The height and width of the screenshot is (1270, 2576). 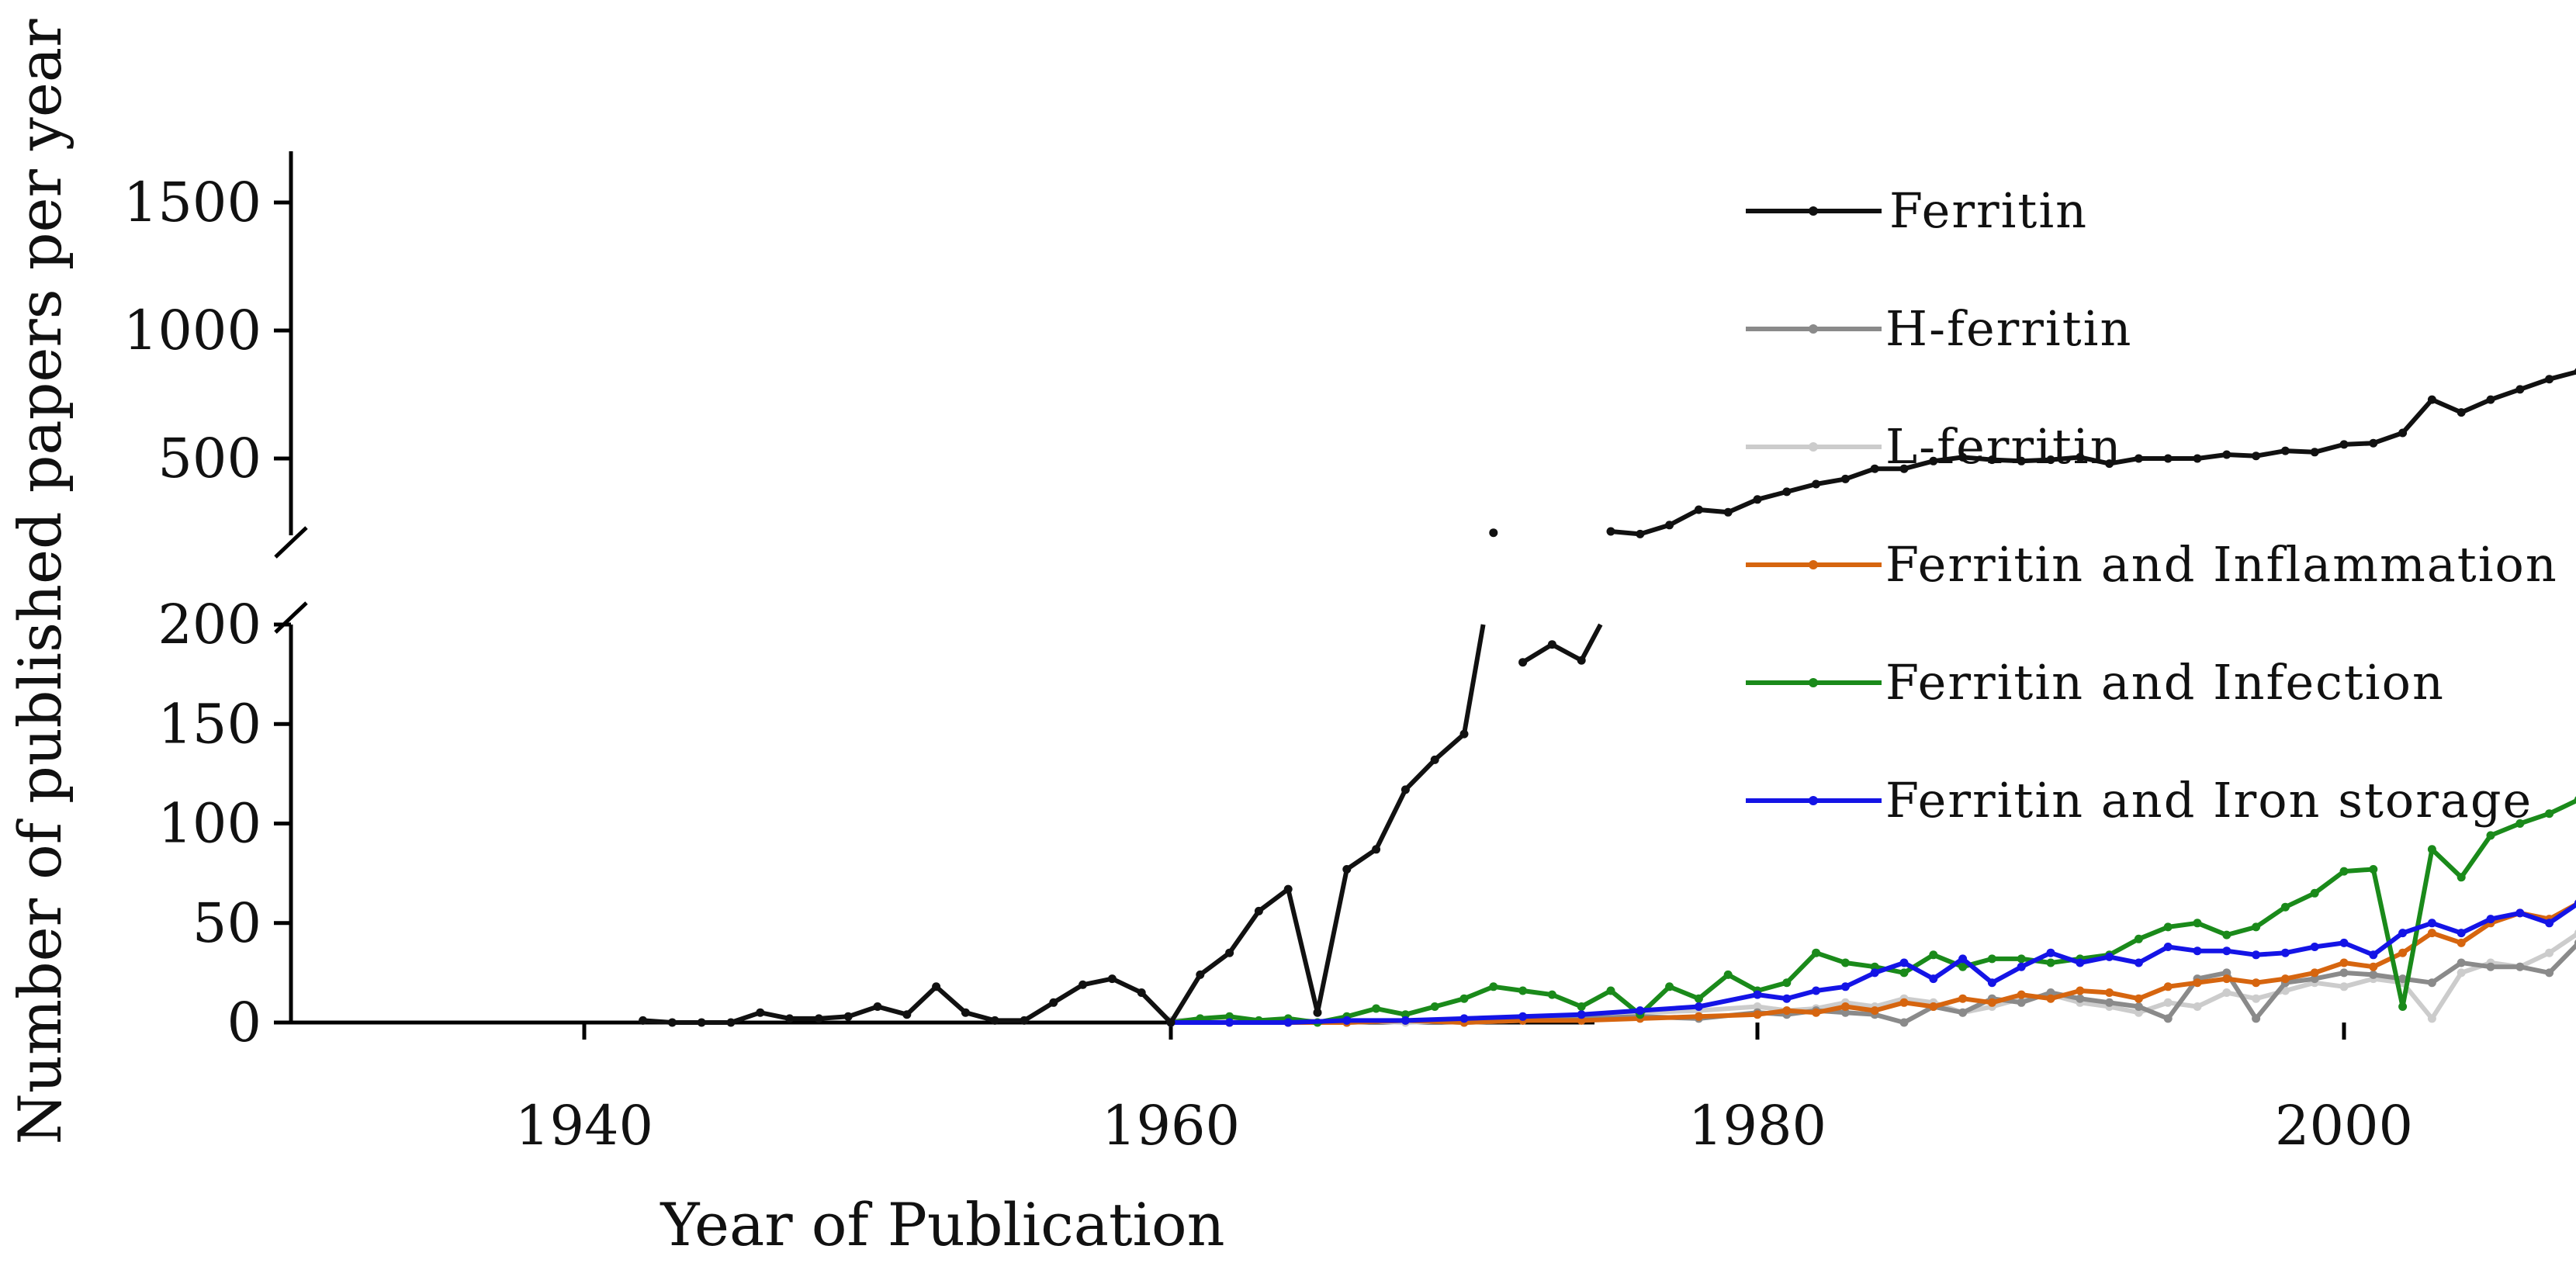 I want to click on series-line, so click(x=1064, y=824).